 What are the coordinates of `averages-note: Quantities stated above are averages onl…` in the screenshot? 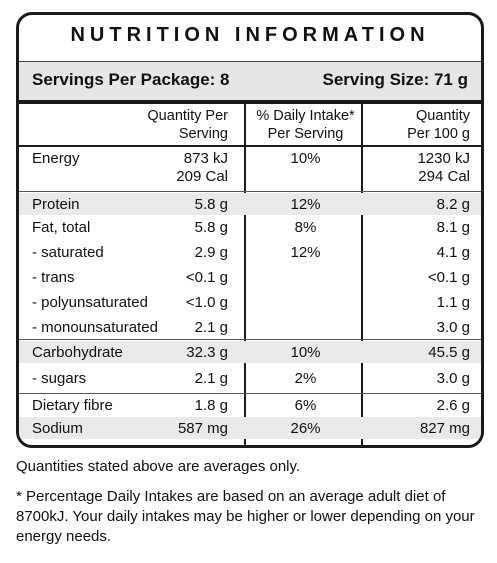 It's located at (158, 466).